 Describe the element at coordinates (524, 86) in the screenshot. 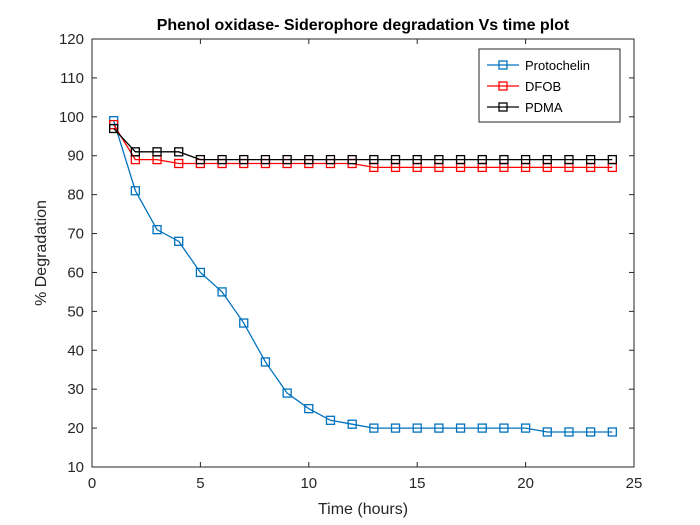

I see `legend-item-dfob: DFOB` at that location.